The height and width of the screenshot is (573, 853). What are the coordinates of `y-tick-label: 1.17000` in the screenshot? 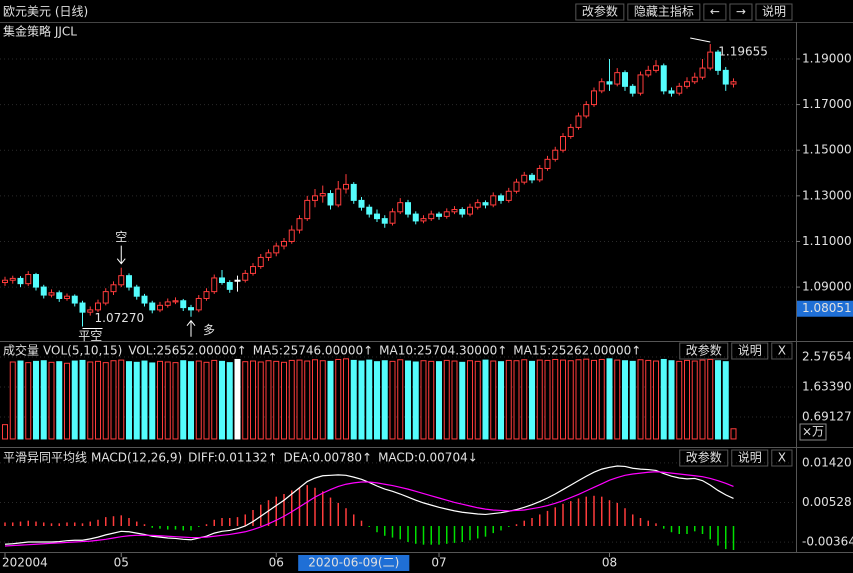 It's located at (827, 104).